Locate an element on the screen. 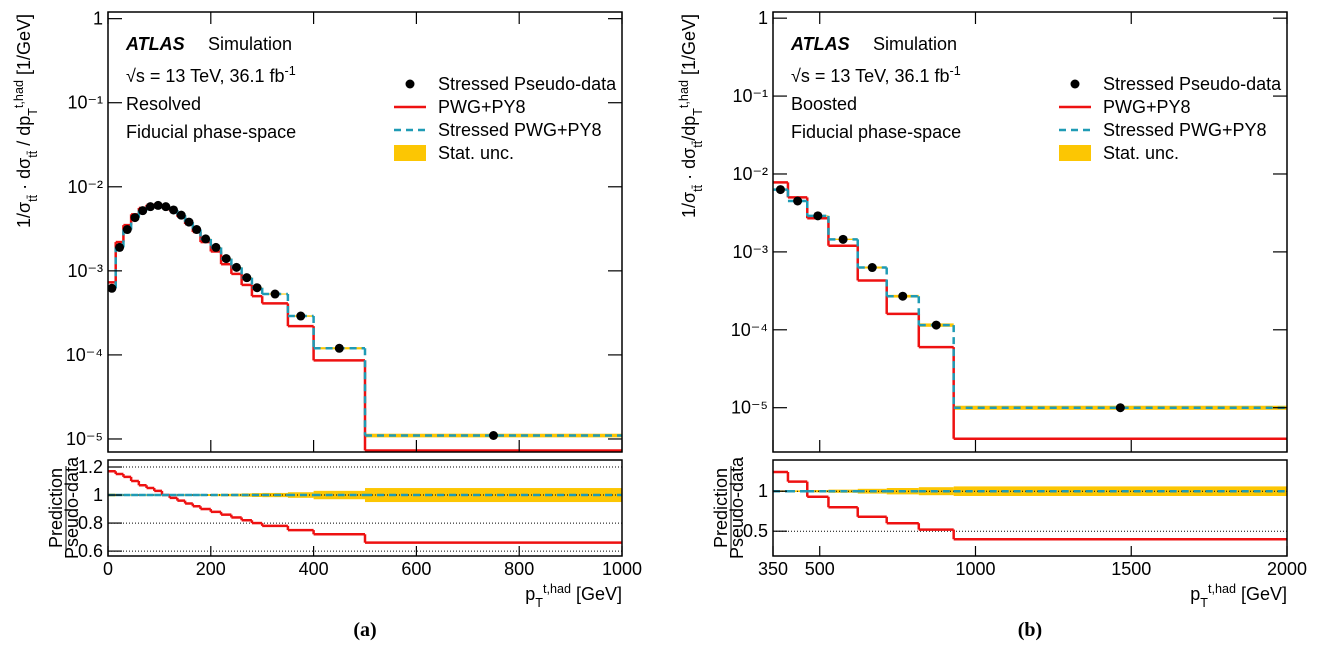  y-axis-label: 1/σtt̄ · dσtt̄ / dpTt,had [1/GeV] is located at coordinates (26, 121).